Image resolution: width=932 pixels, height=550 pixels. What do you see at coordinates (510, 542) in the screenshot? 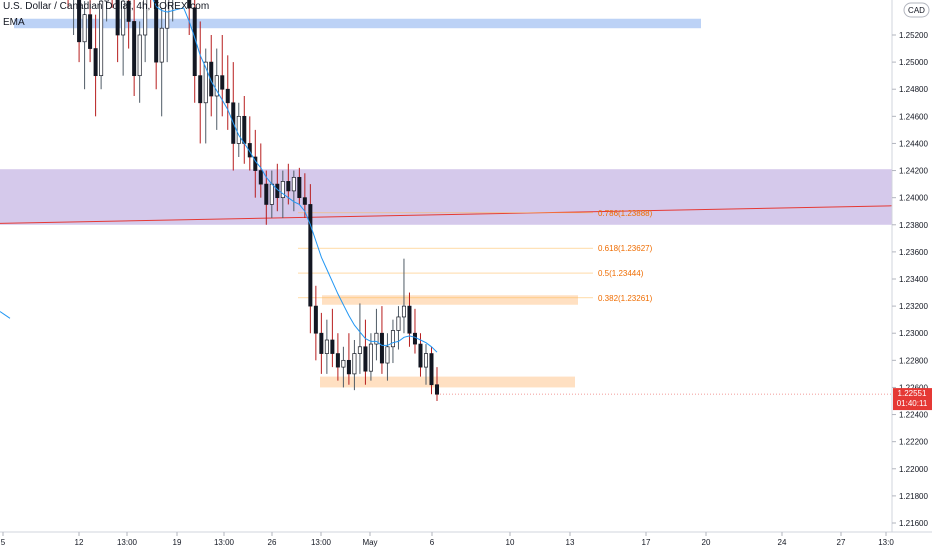
I see `x-tick-label: 10` at bounding box center [510, 542].